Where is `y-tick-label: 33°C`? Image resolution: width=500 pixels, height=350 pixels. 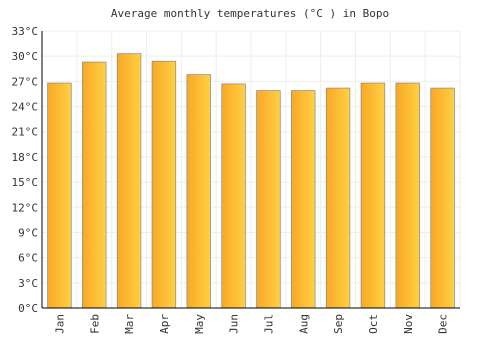 y-tick-label: 33°C is located at coordinates (25, 31).